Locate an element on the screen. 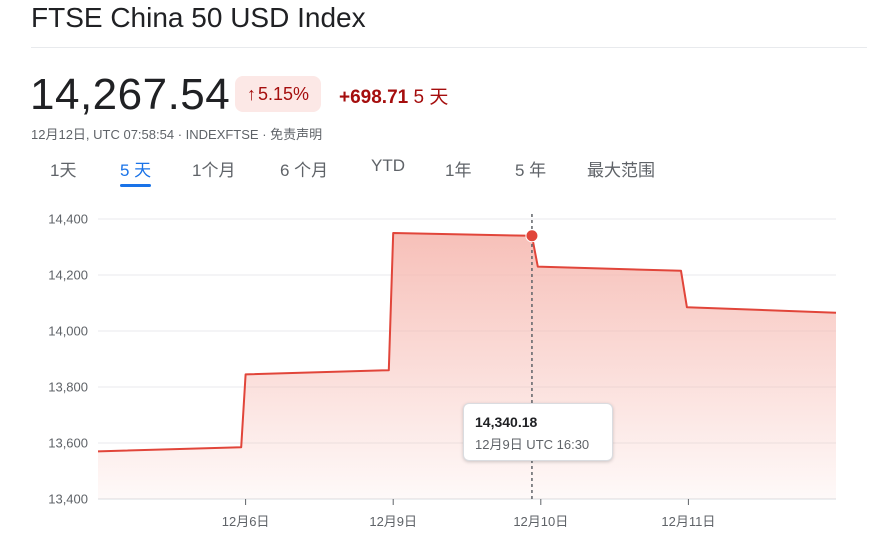  quote-meta: 12月12日, UTC 07:58:54 · INDEXFTSE · 免责声明 is located at coordinates (177, 134).